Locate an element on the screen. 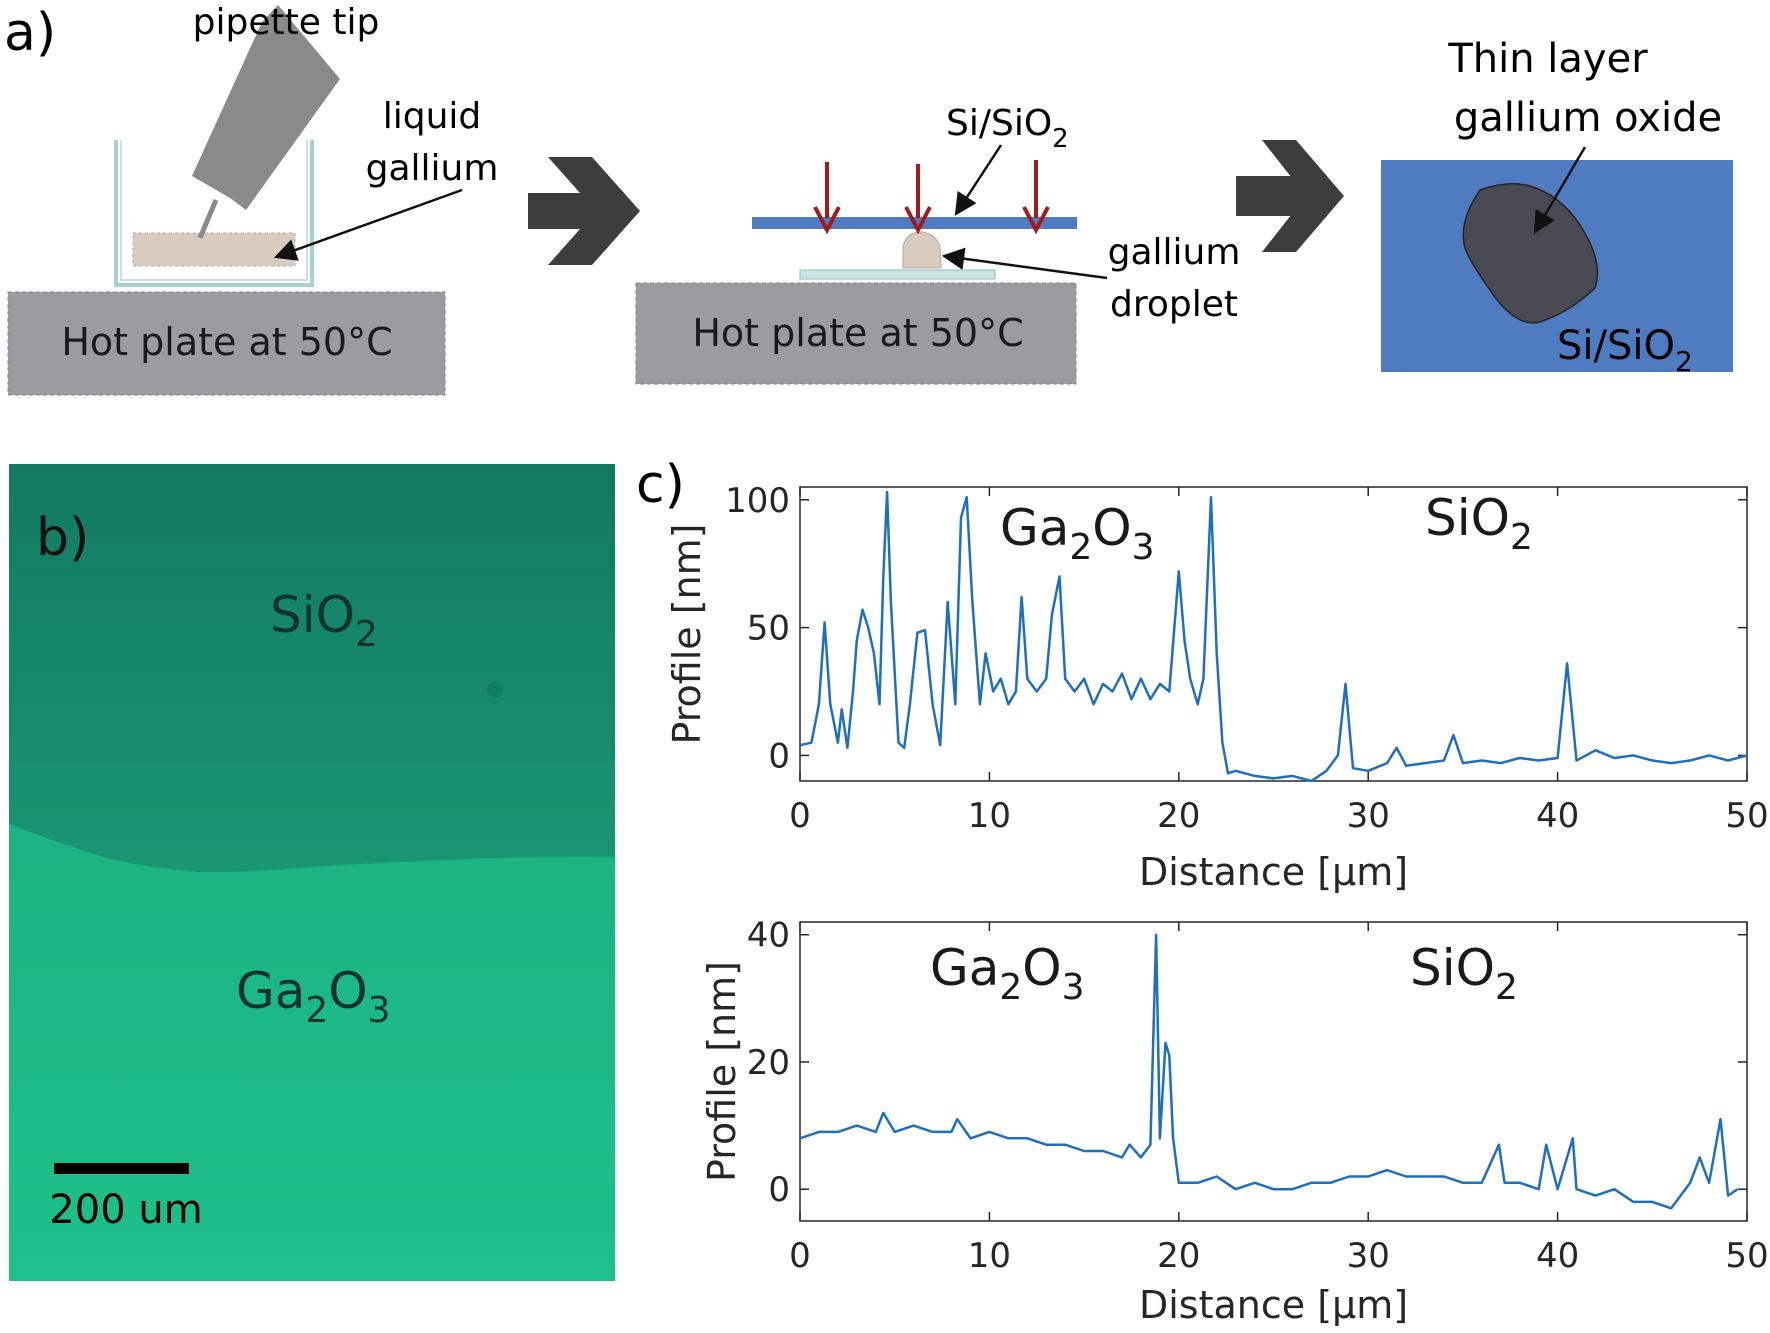 The height and width of the screenshot is (1333, 1770). step3-title-line1: Thin layer is located at coordinates (1547, 59).